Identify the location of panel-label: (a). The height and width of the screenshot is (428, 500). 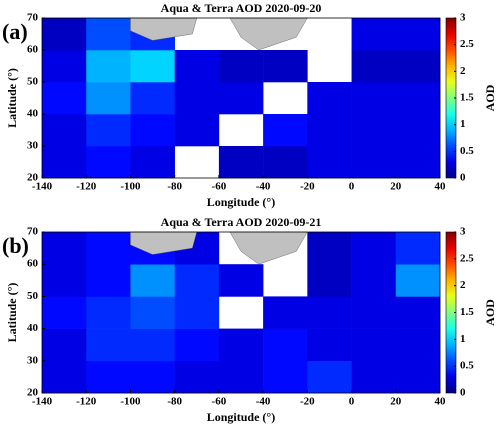
(15, 31).